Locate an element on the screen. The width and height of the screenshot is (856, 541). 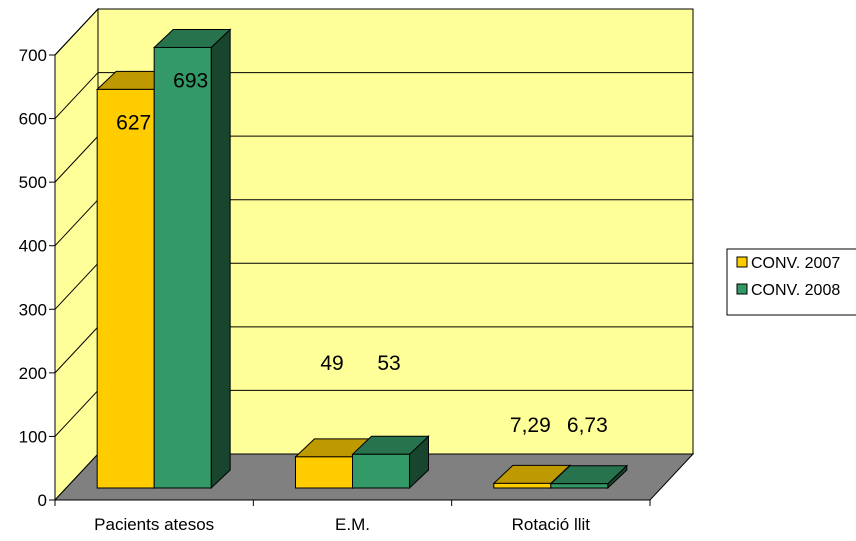
x-category-label: Rotació llit is located at coordinates (551, 524).